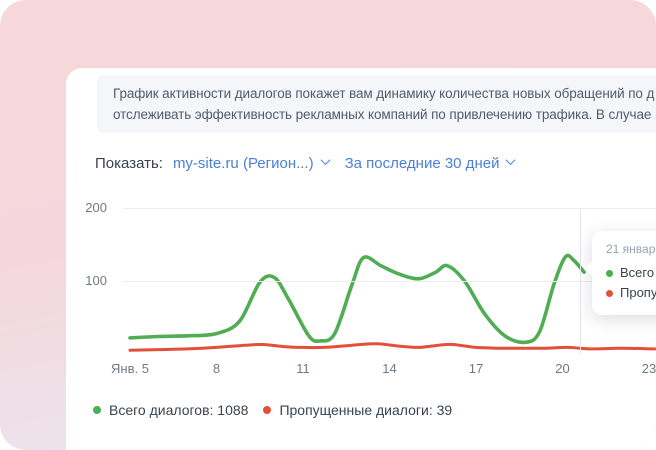 This screenshot has width=656, height=450. I want to click on x-axis-label: 23, so click(648, 368).